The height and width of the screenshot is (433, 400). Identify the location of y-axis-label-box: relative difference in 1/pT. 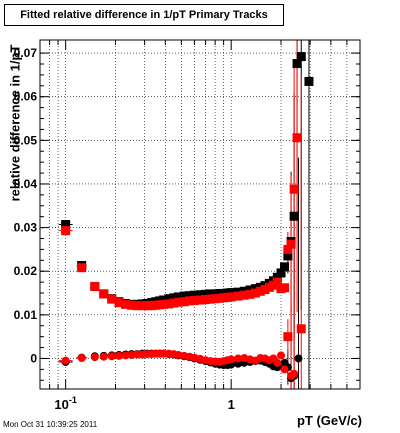
(15, 123).